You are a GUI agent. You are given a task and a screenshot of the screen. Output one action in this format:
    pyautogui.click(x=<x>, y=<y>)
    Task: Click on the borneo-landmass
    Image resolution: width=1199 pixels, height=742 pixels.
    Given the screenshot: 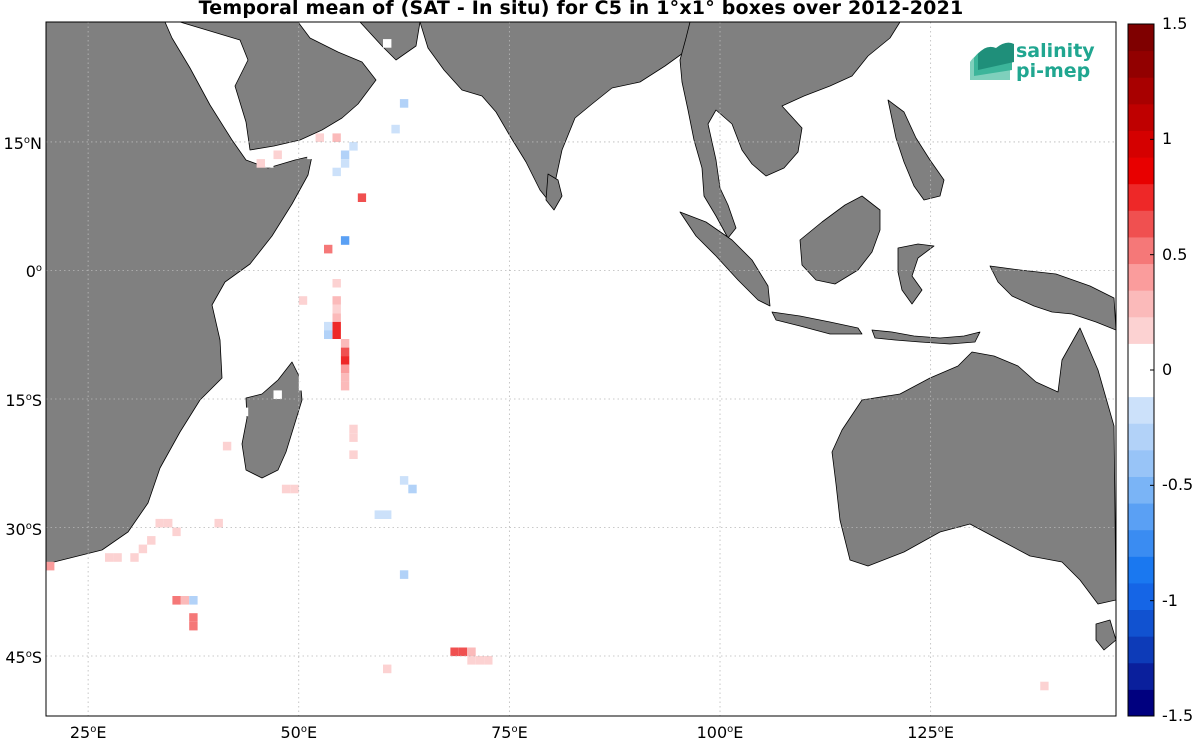 What is the action you would take?
    pyautogui.click(x=840, y=240)
    